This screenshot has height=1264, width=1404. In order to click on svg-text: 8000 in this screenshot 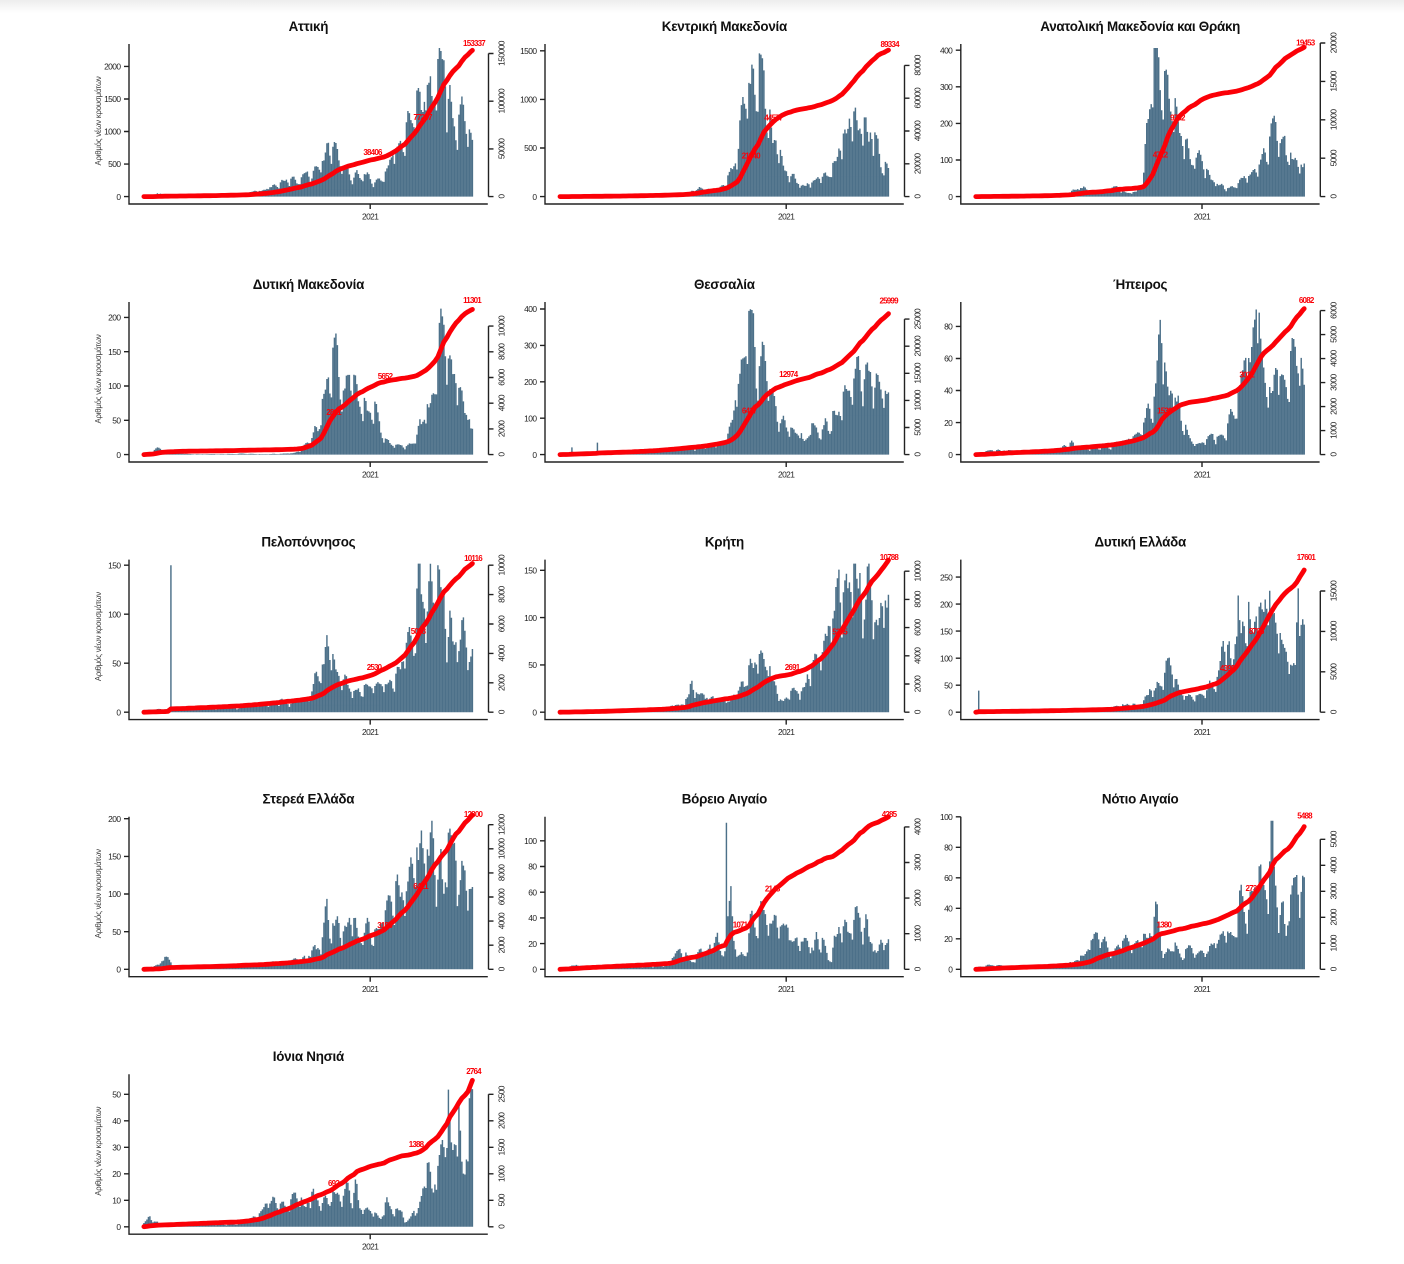, I will do `click(502, 872)`.